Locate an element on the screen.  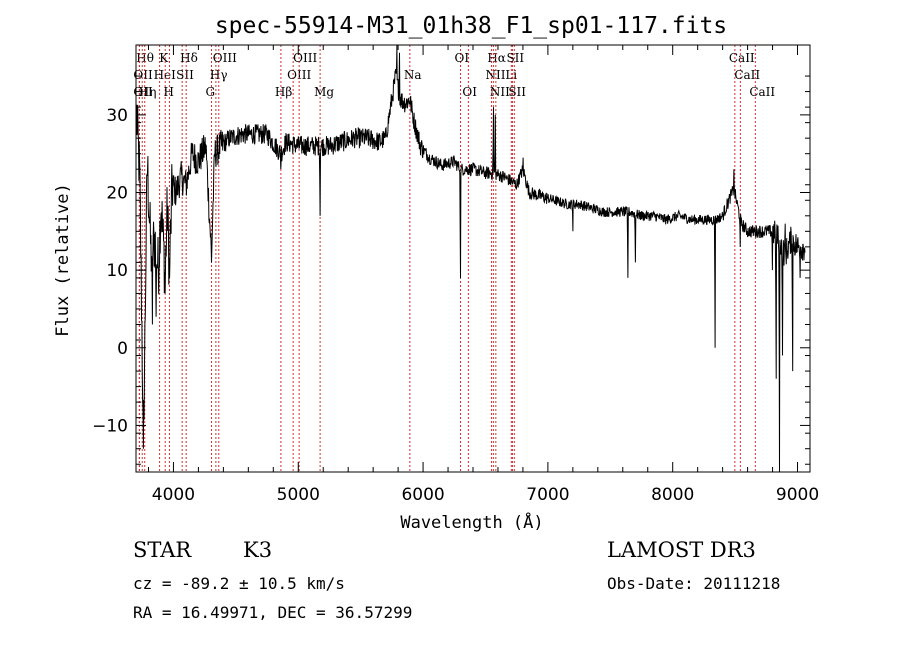
line-label: H is located at coordinates (168, 92).